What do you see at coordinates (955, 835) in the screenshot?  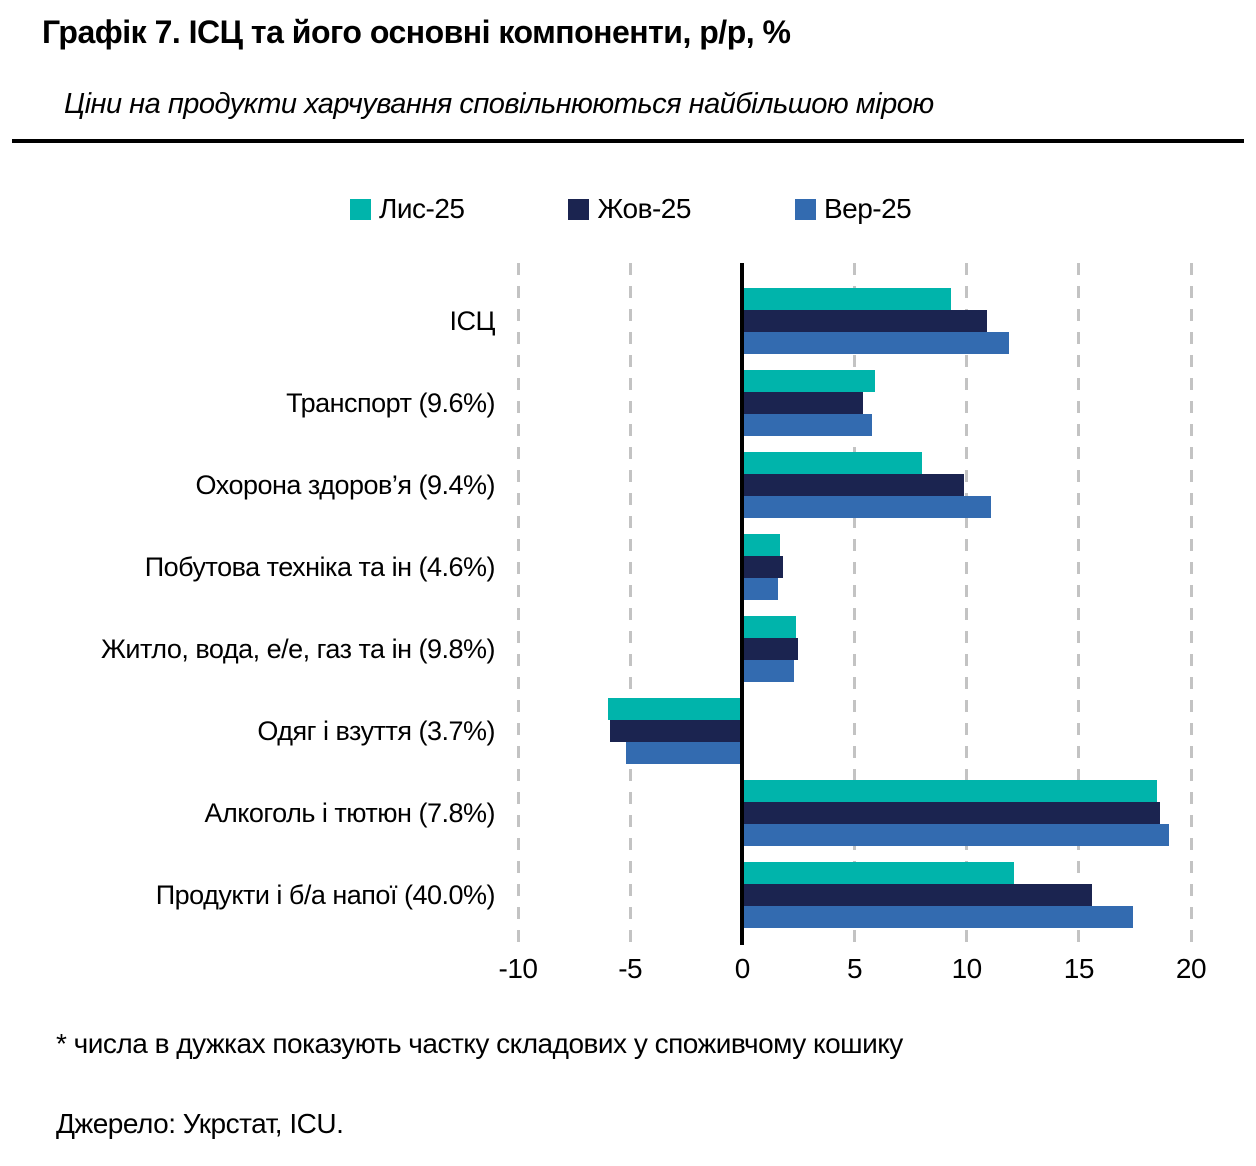 I see `bar-Вер-25-7` at bounding box center [955, 835].